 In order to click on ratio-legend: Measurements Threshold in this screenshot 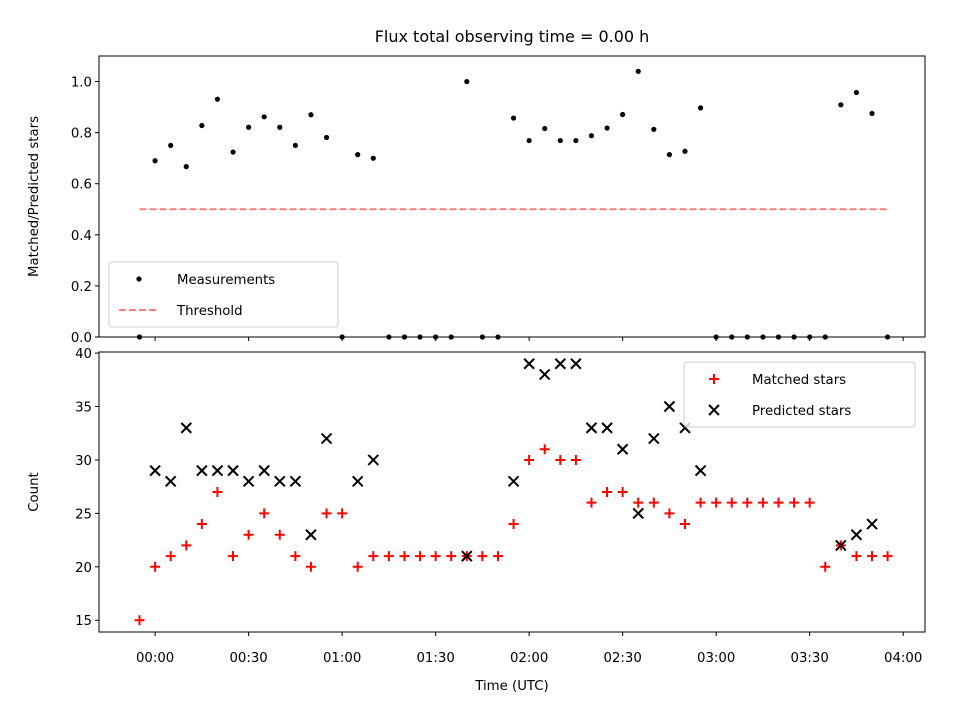, I will do `click(223, 294)`.